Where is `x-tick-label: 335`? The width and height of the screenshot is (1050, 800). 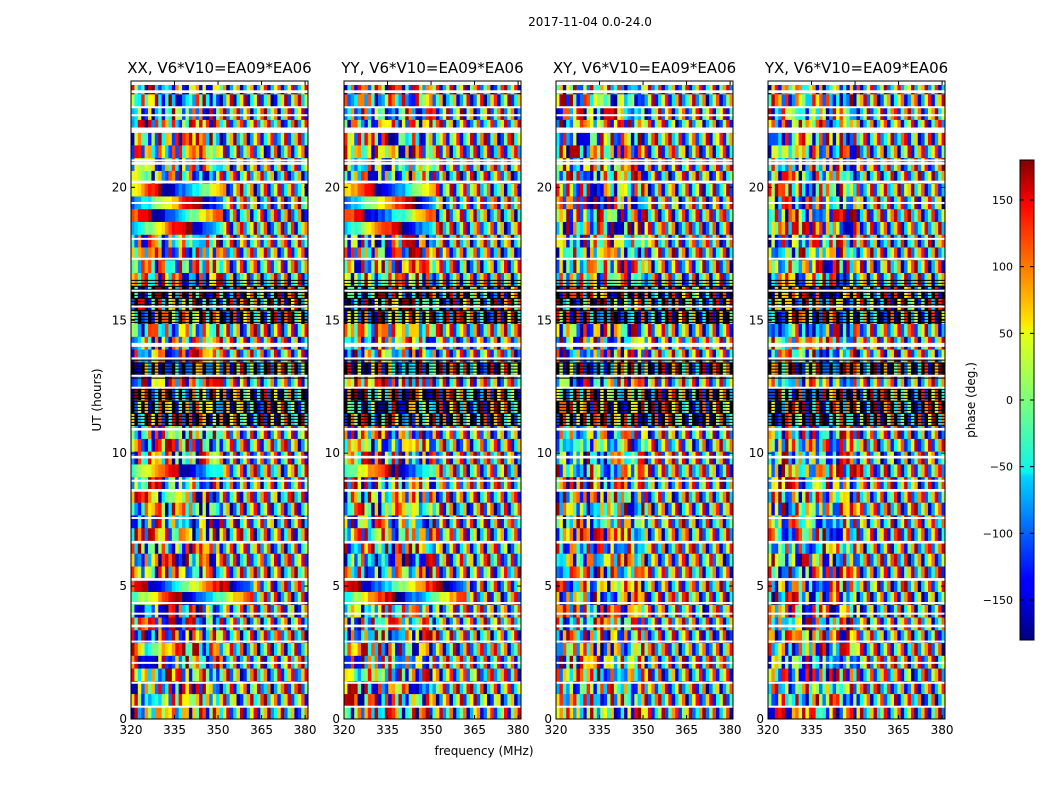 x-tick-label: 335 is located at coordinates (174, 730).